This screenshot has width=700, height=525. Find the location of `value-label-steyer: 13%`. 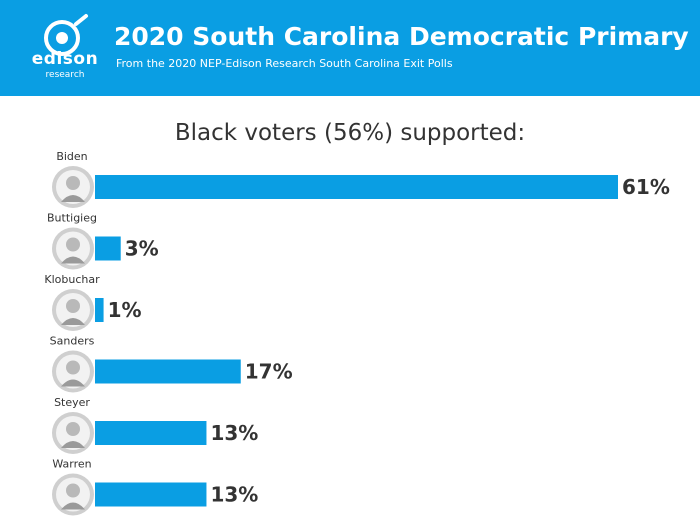

value-label-steyer: 13% is located at coordinates (234, 433).